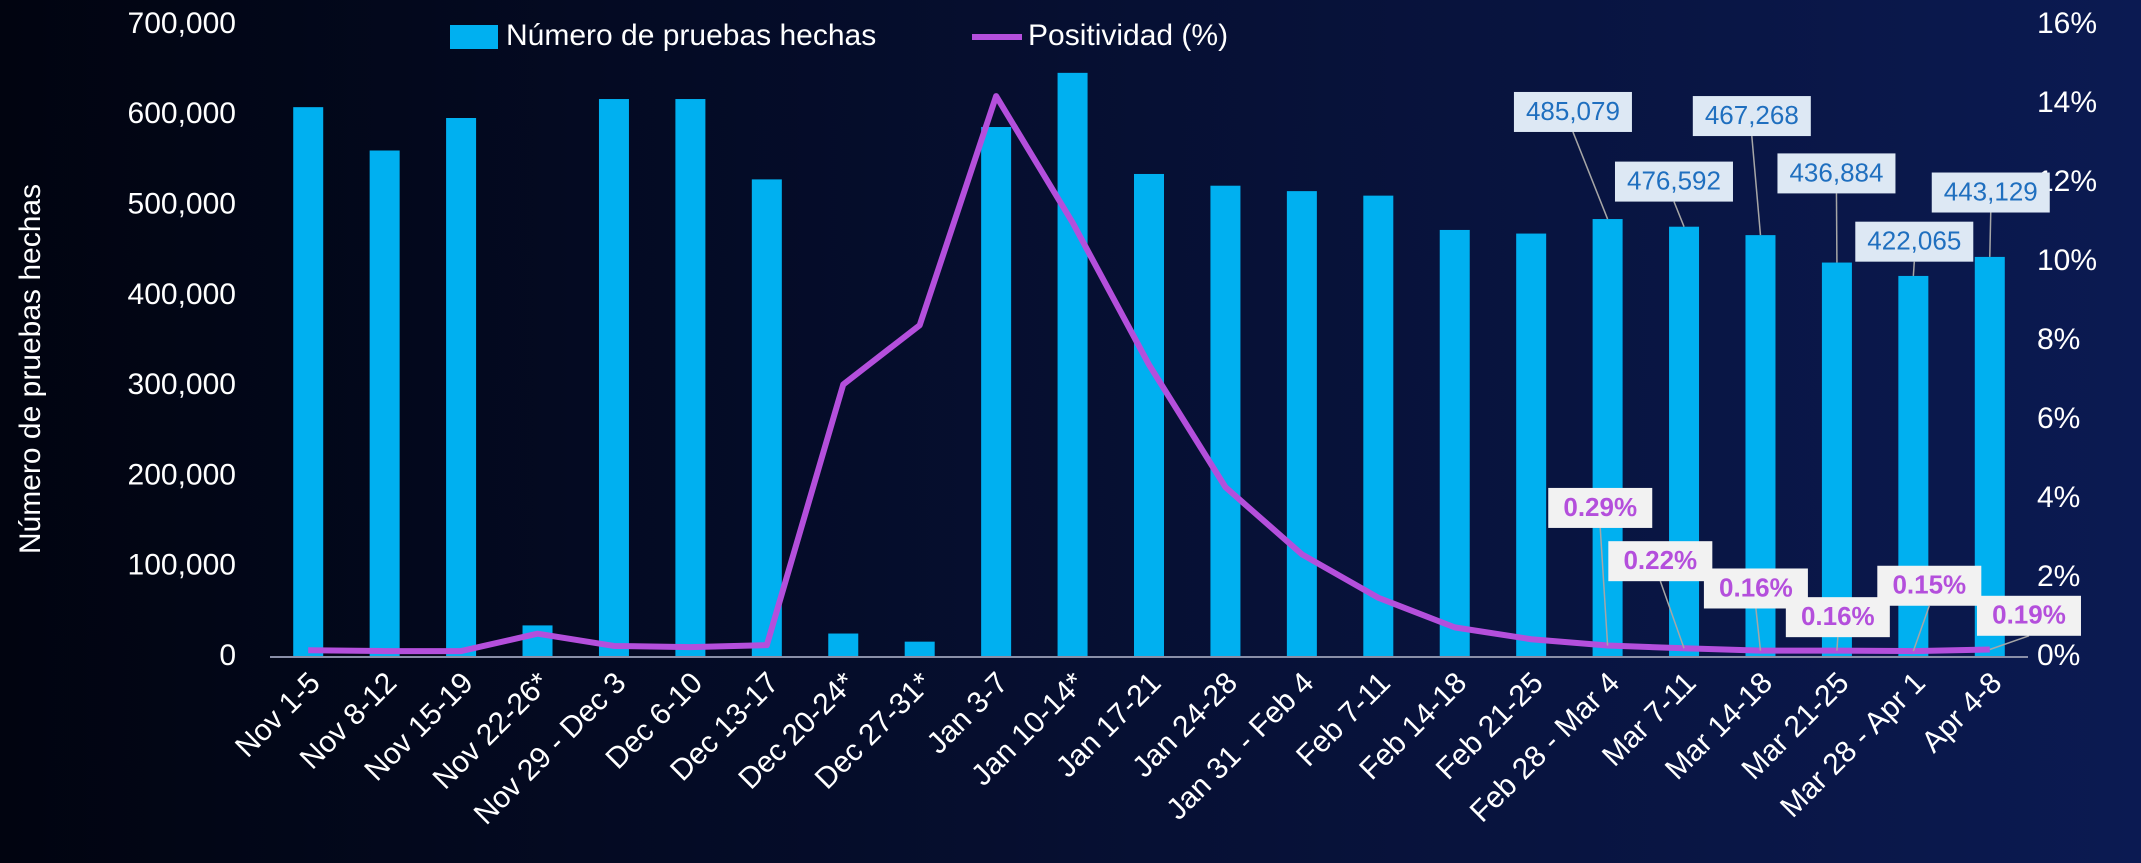 The image size is (2141, 863). Describe the element at coordinates (30, 369) in the screenshot. I see `y-axis-title: Número de pruebas hechas` at that location.